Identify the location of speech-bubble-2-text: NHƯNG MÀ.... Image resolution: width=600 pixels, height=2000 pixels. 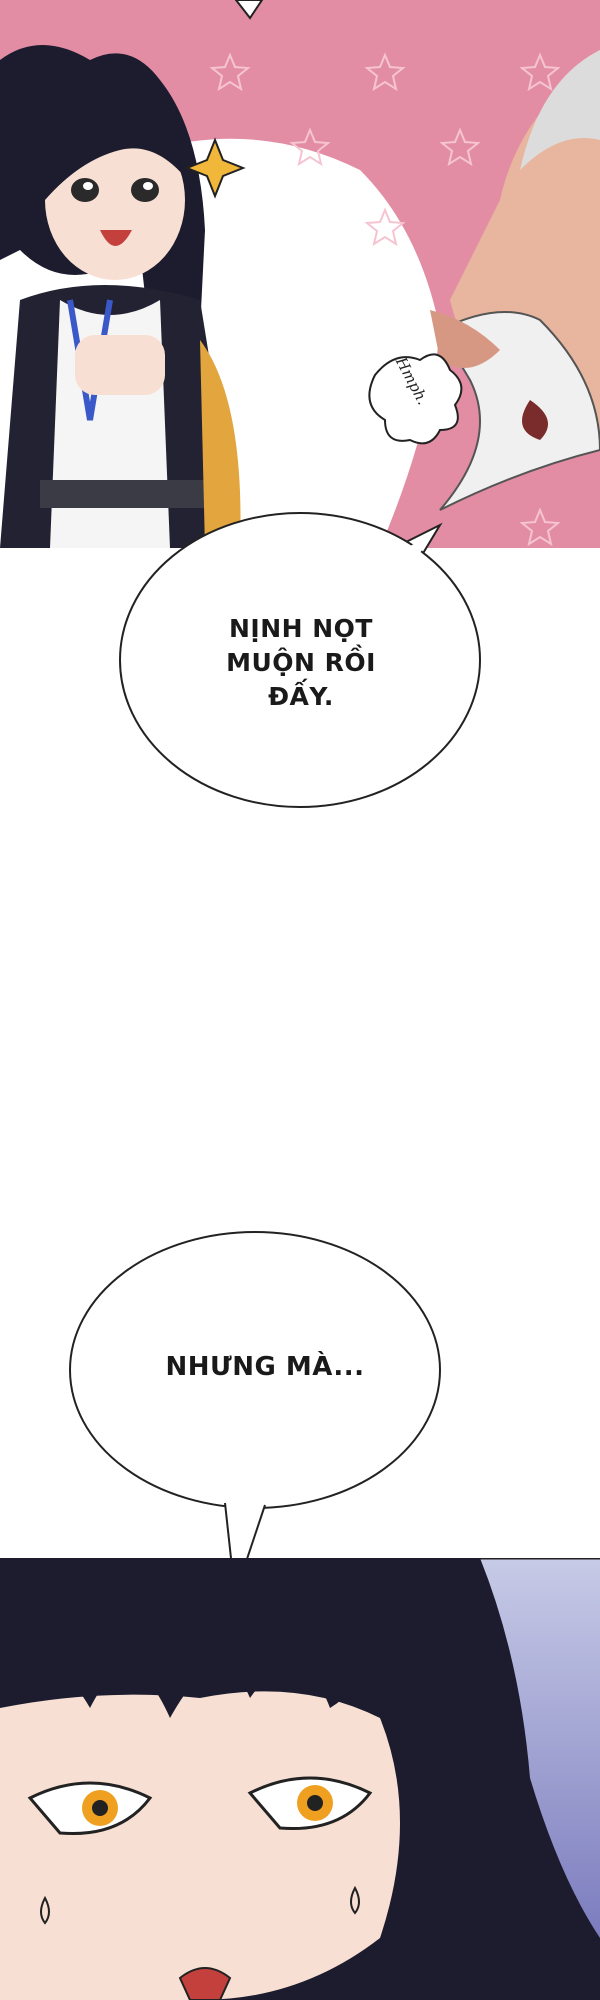
(265, 1367).